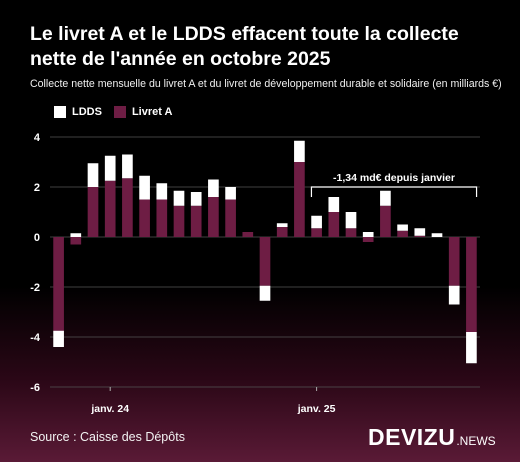 The height and width of the screenshot is (462, 520). Describe the element at coordinates (109, 409) in the screenshot. I see `x-tick-label: janv. 24` at that location.